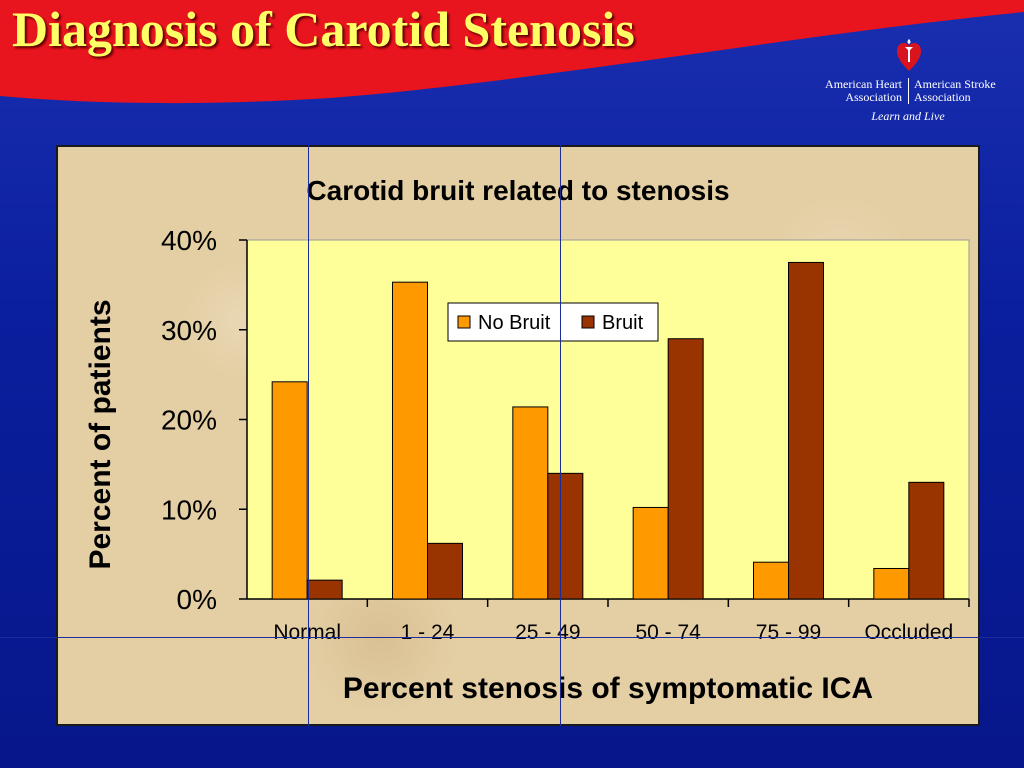  I want to click on aha-name: American Heart Association, so click(863, 90).